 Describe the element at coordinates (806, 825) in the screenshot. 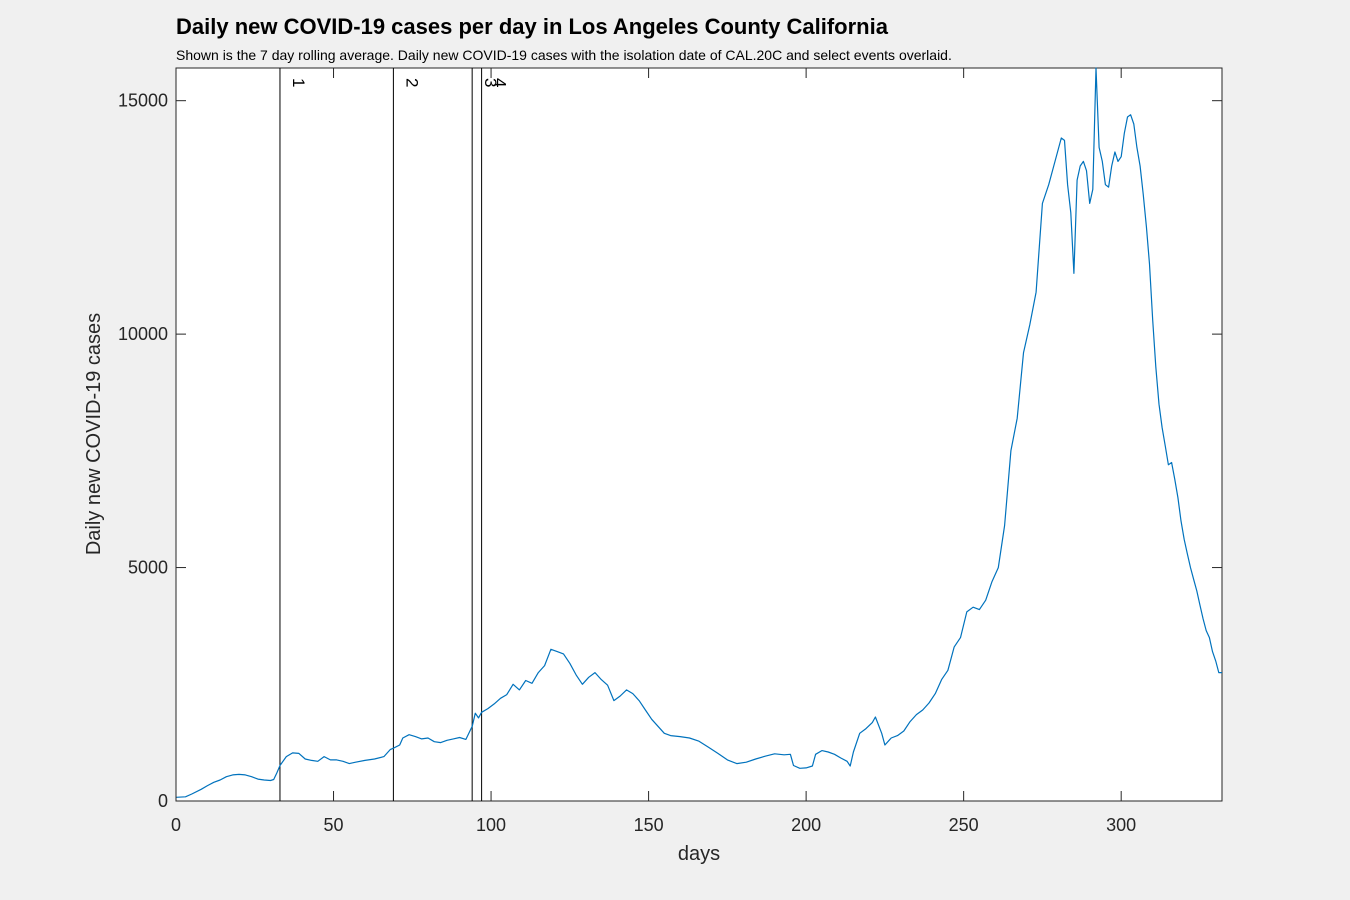

I see `x-tick-label: 200` at that location.